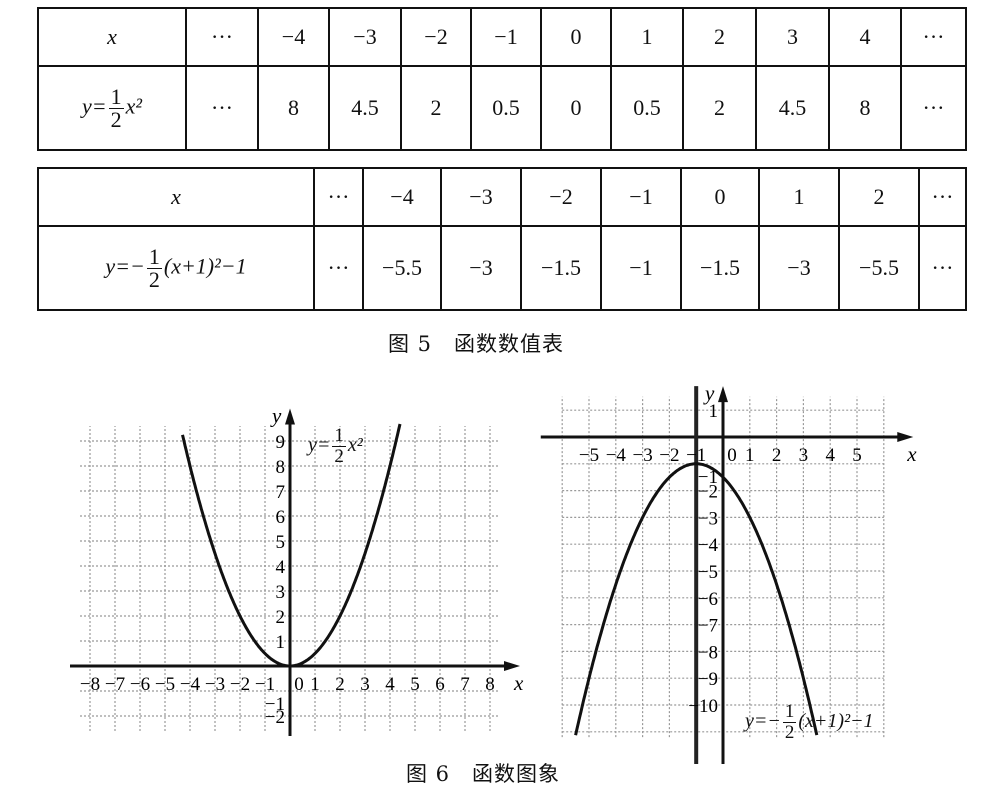 The height and width of the screenshot is (796, 985). Describe the element at coordinates (792, 108) in the screenshot. I see `table-cell: 4.5` at that location.